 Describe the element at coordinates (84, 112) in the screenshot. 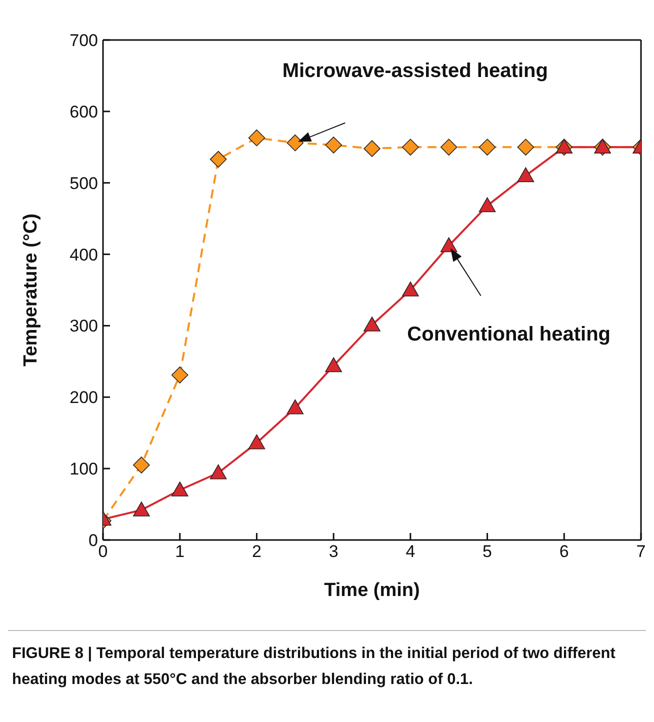

I see `y-tick-label: 600` at that location.